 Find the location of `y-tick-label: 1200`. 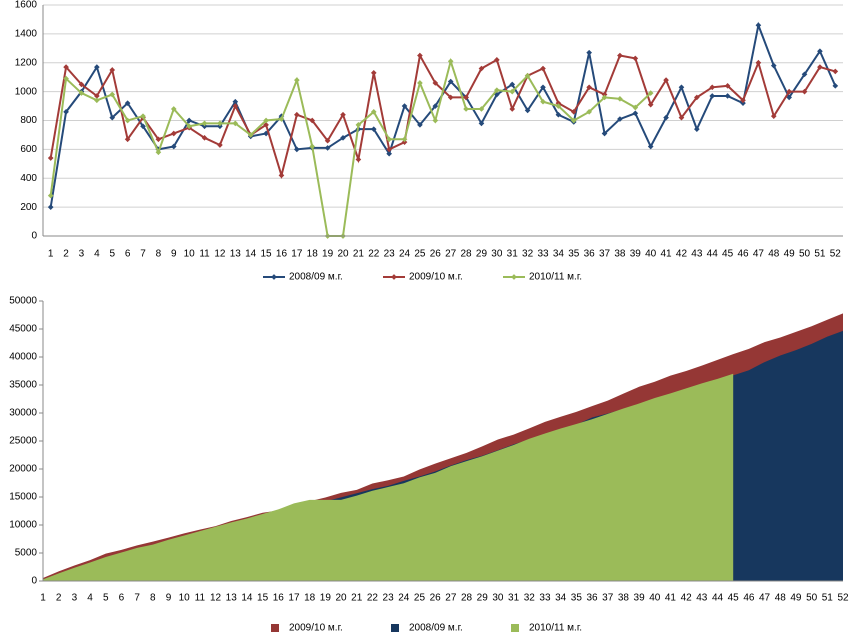

y-tick-label: 1200 is located at coordinates (26, 62).